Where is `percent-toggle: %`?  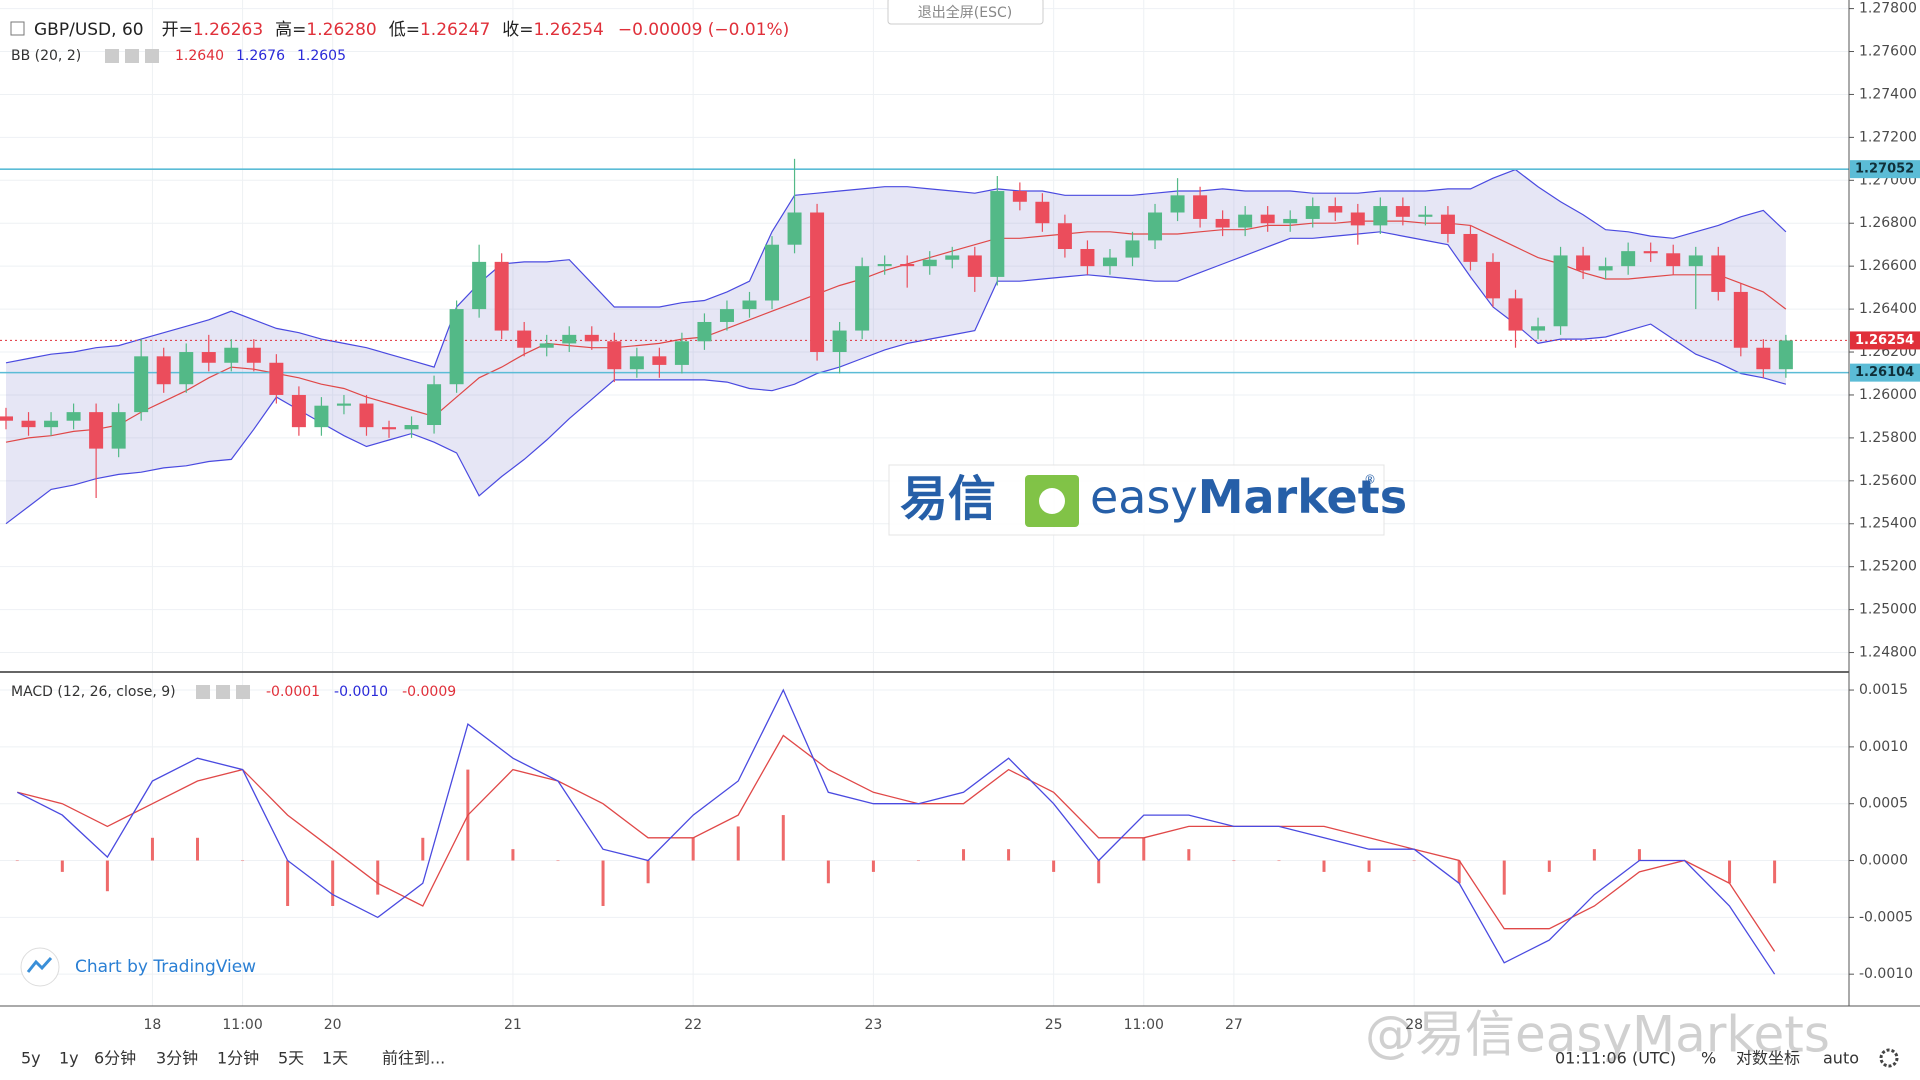 percent-toggle: % is located at coordinates (1708, 1058).